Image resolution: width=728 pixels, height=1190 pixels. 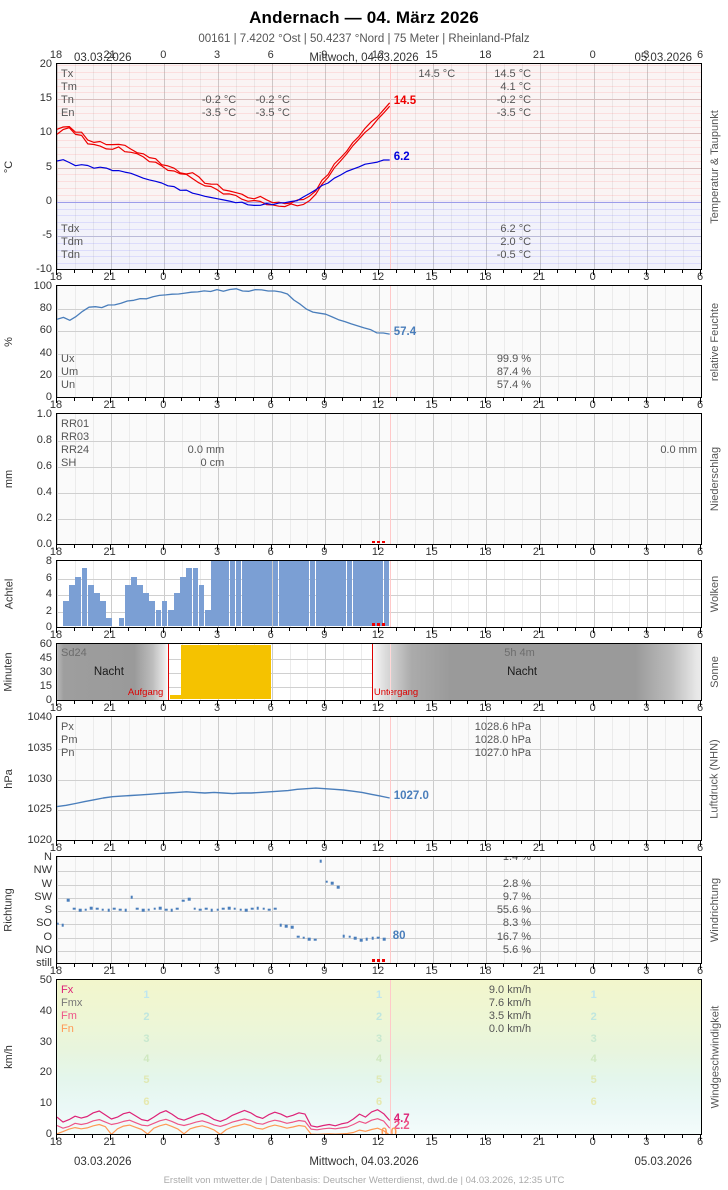 What do you see at coordinates (67, 1029) in the screenshot?
I see `stat-label-fn: Fn` at bounding box center [67, 1029].